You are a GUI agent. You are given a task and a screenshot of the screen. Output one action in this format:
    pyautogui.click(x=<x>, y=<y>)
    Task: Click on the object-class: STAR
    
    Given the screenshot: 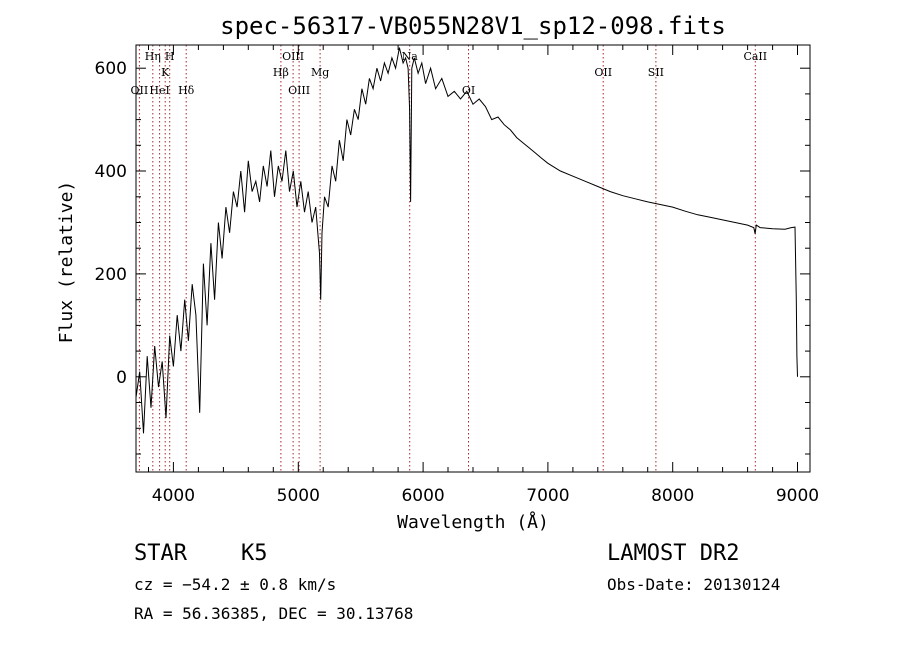 What is the action you would take?
    pyautogui.click(x=161, y=553)
    